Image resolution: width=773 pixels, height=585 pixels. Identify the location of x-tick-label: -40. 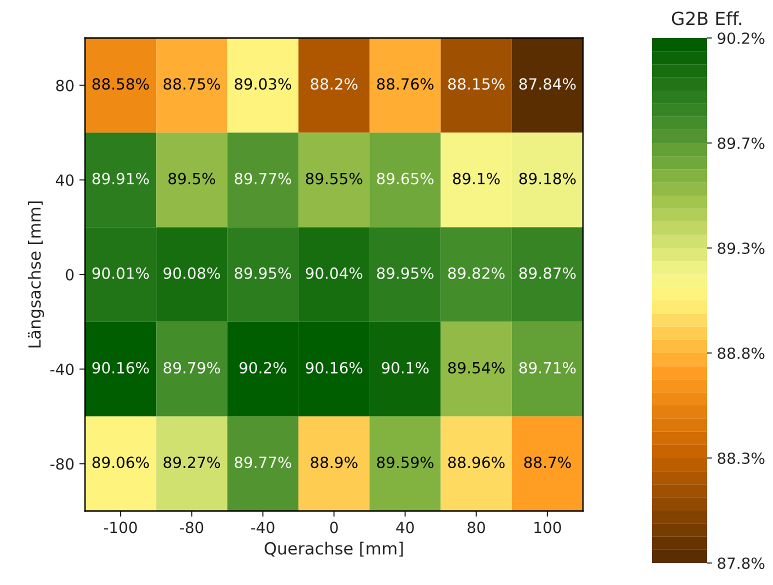
(262, 528).